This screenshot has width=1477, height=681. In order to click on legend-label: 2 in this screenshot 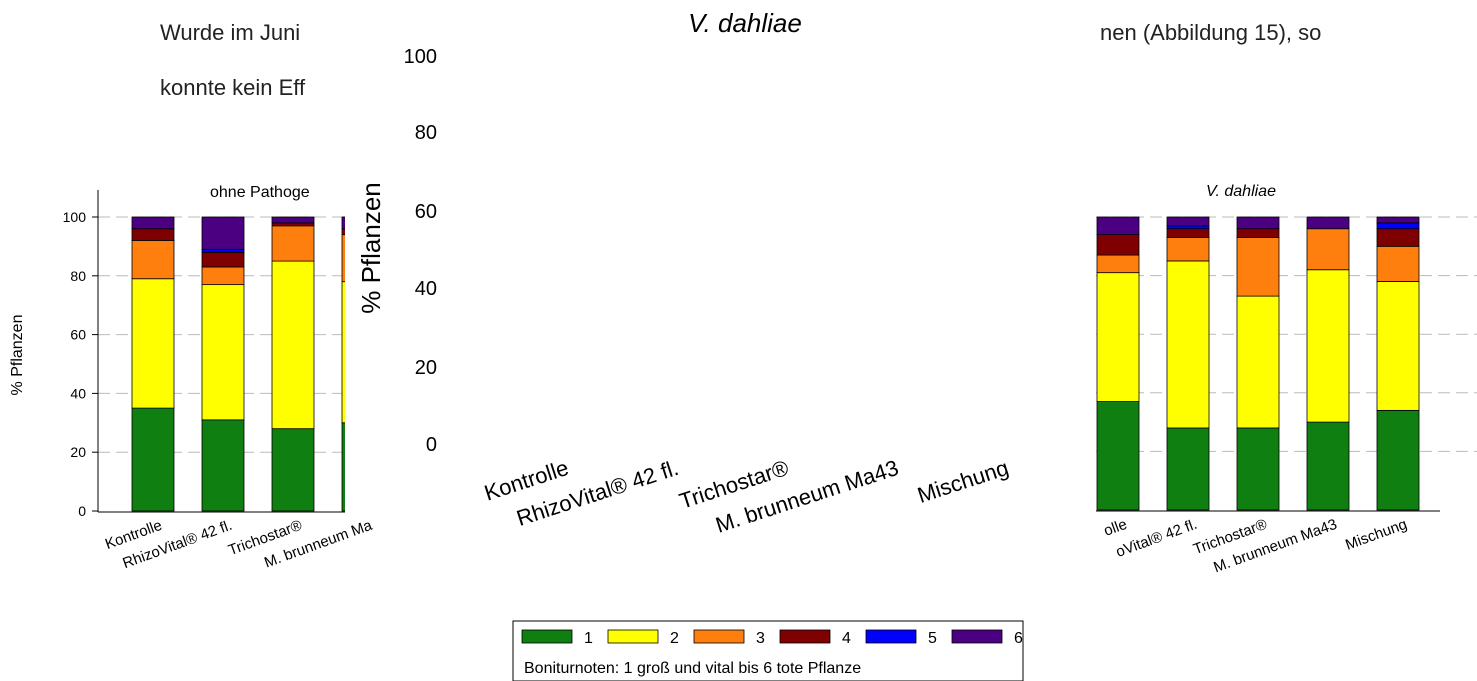, I will do `click(674, 638)`.